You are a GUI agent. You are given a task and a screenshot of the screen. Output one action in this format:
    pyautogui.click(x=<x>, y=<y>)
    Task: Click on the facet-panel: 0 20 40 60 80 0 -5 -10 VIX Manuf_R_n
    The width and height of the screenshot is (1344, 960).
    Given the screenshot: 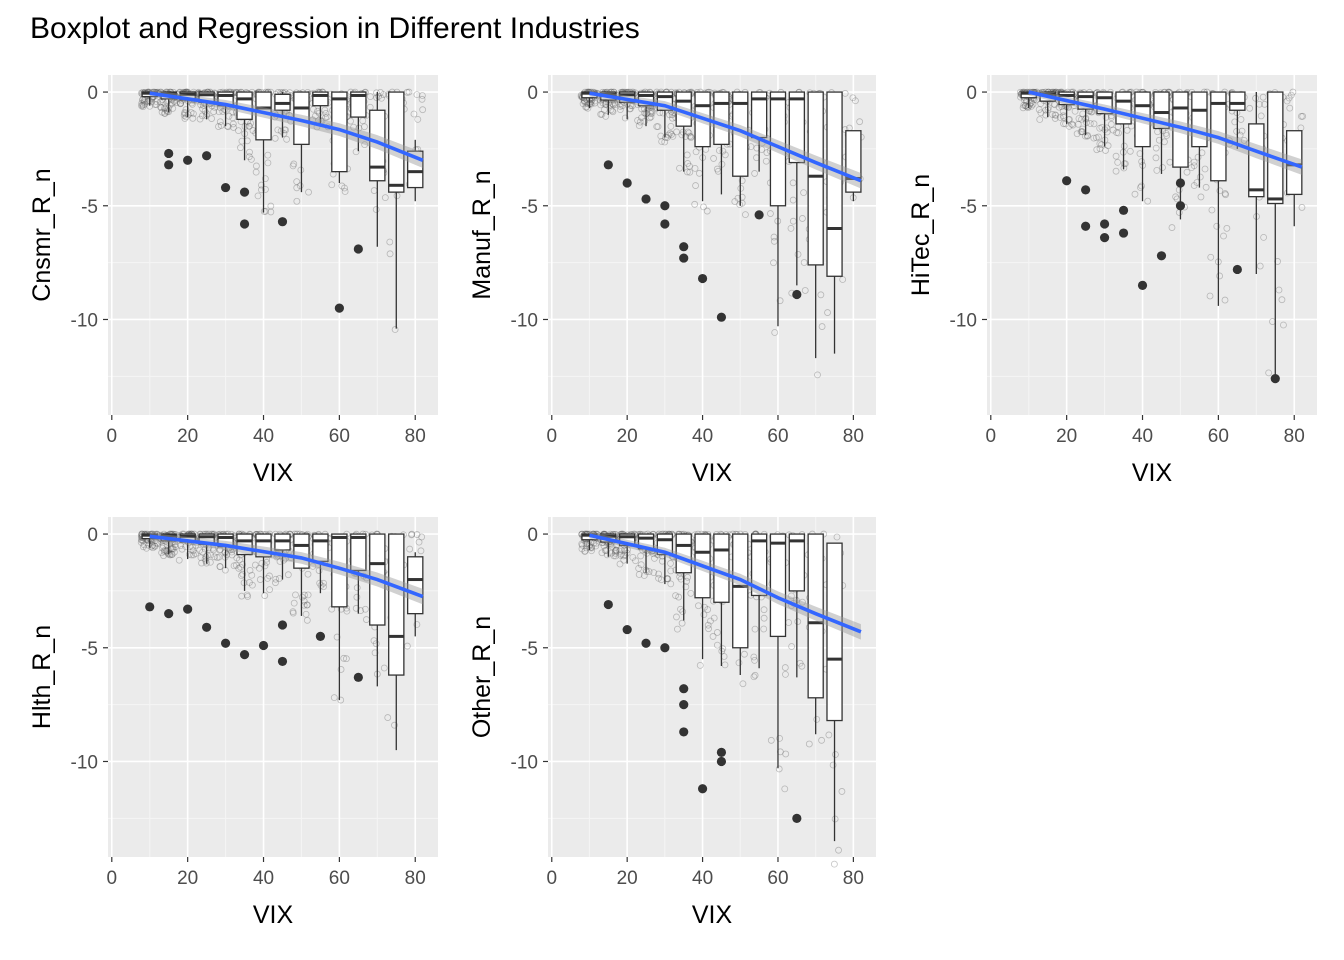 What is the action you would take?
    pyautogui.click(x=672, y=281)
    